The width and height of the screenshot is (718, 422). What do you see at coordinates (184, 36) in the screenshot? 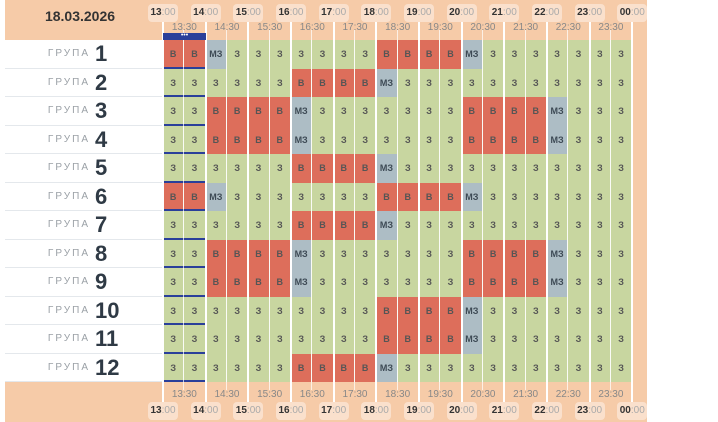
I see `current-time-marker: •••` at bounding box center [184, 36].